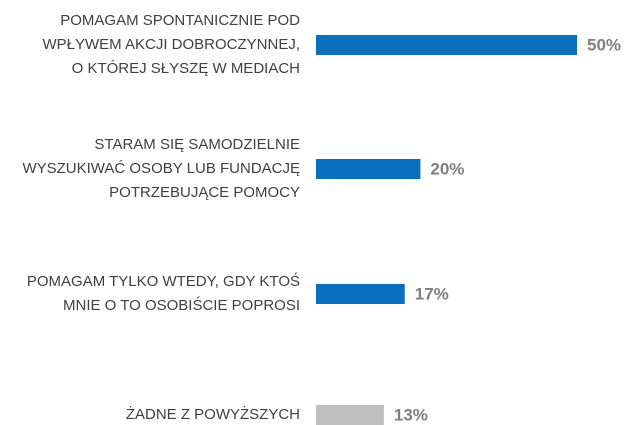 Image resolution: width=625 pixels, height=425 pixels. Describe the element at coordinates (411, 414) in the screenshot. I see `value-label: 13%` at that location.